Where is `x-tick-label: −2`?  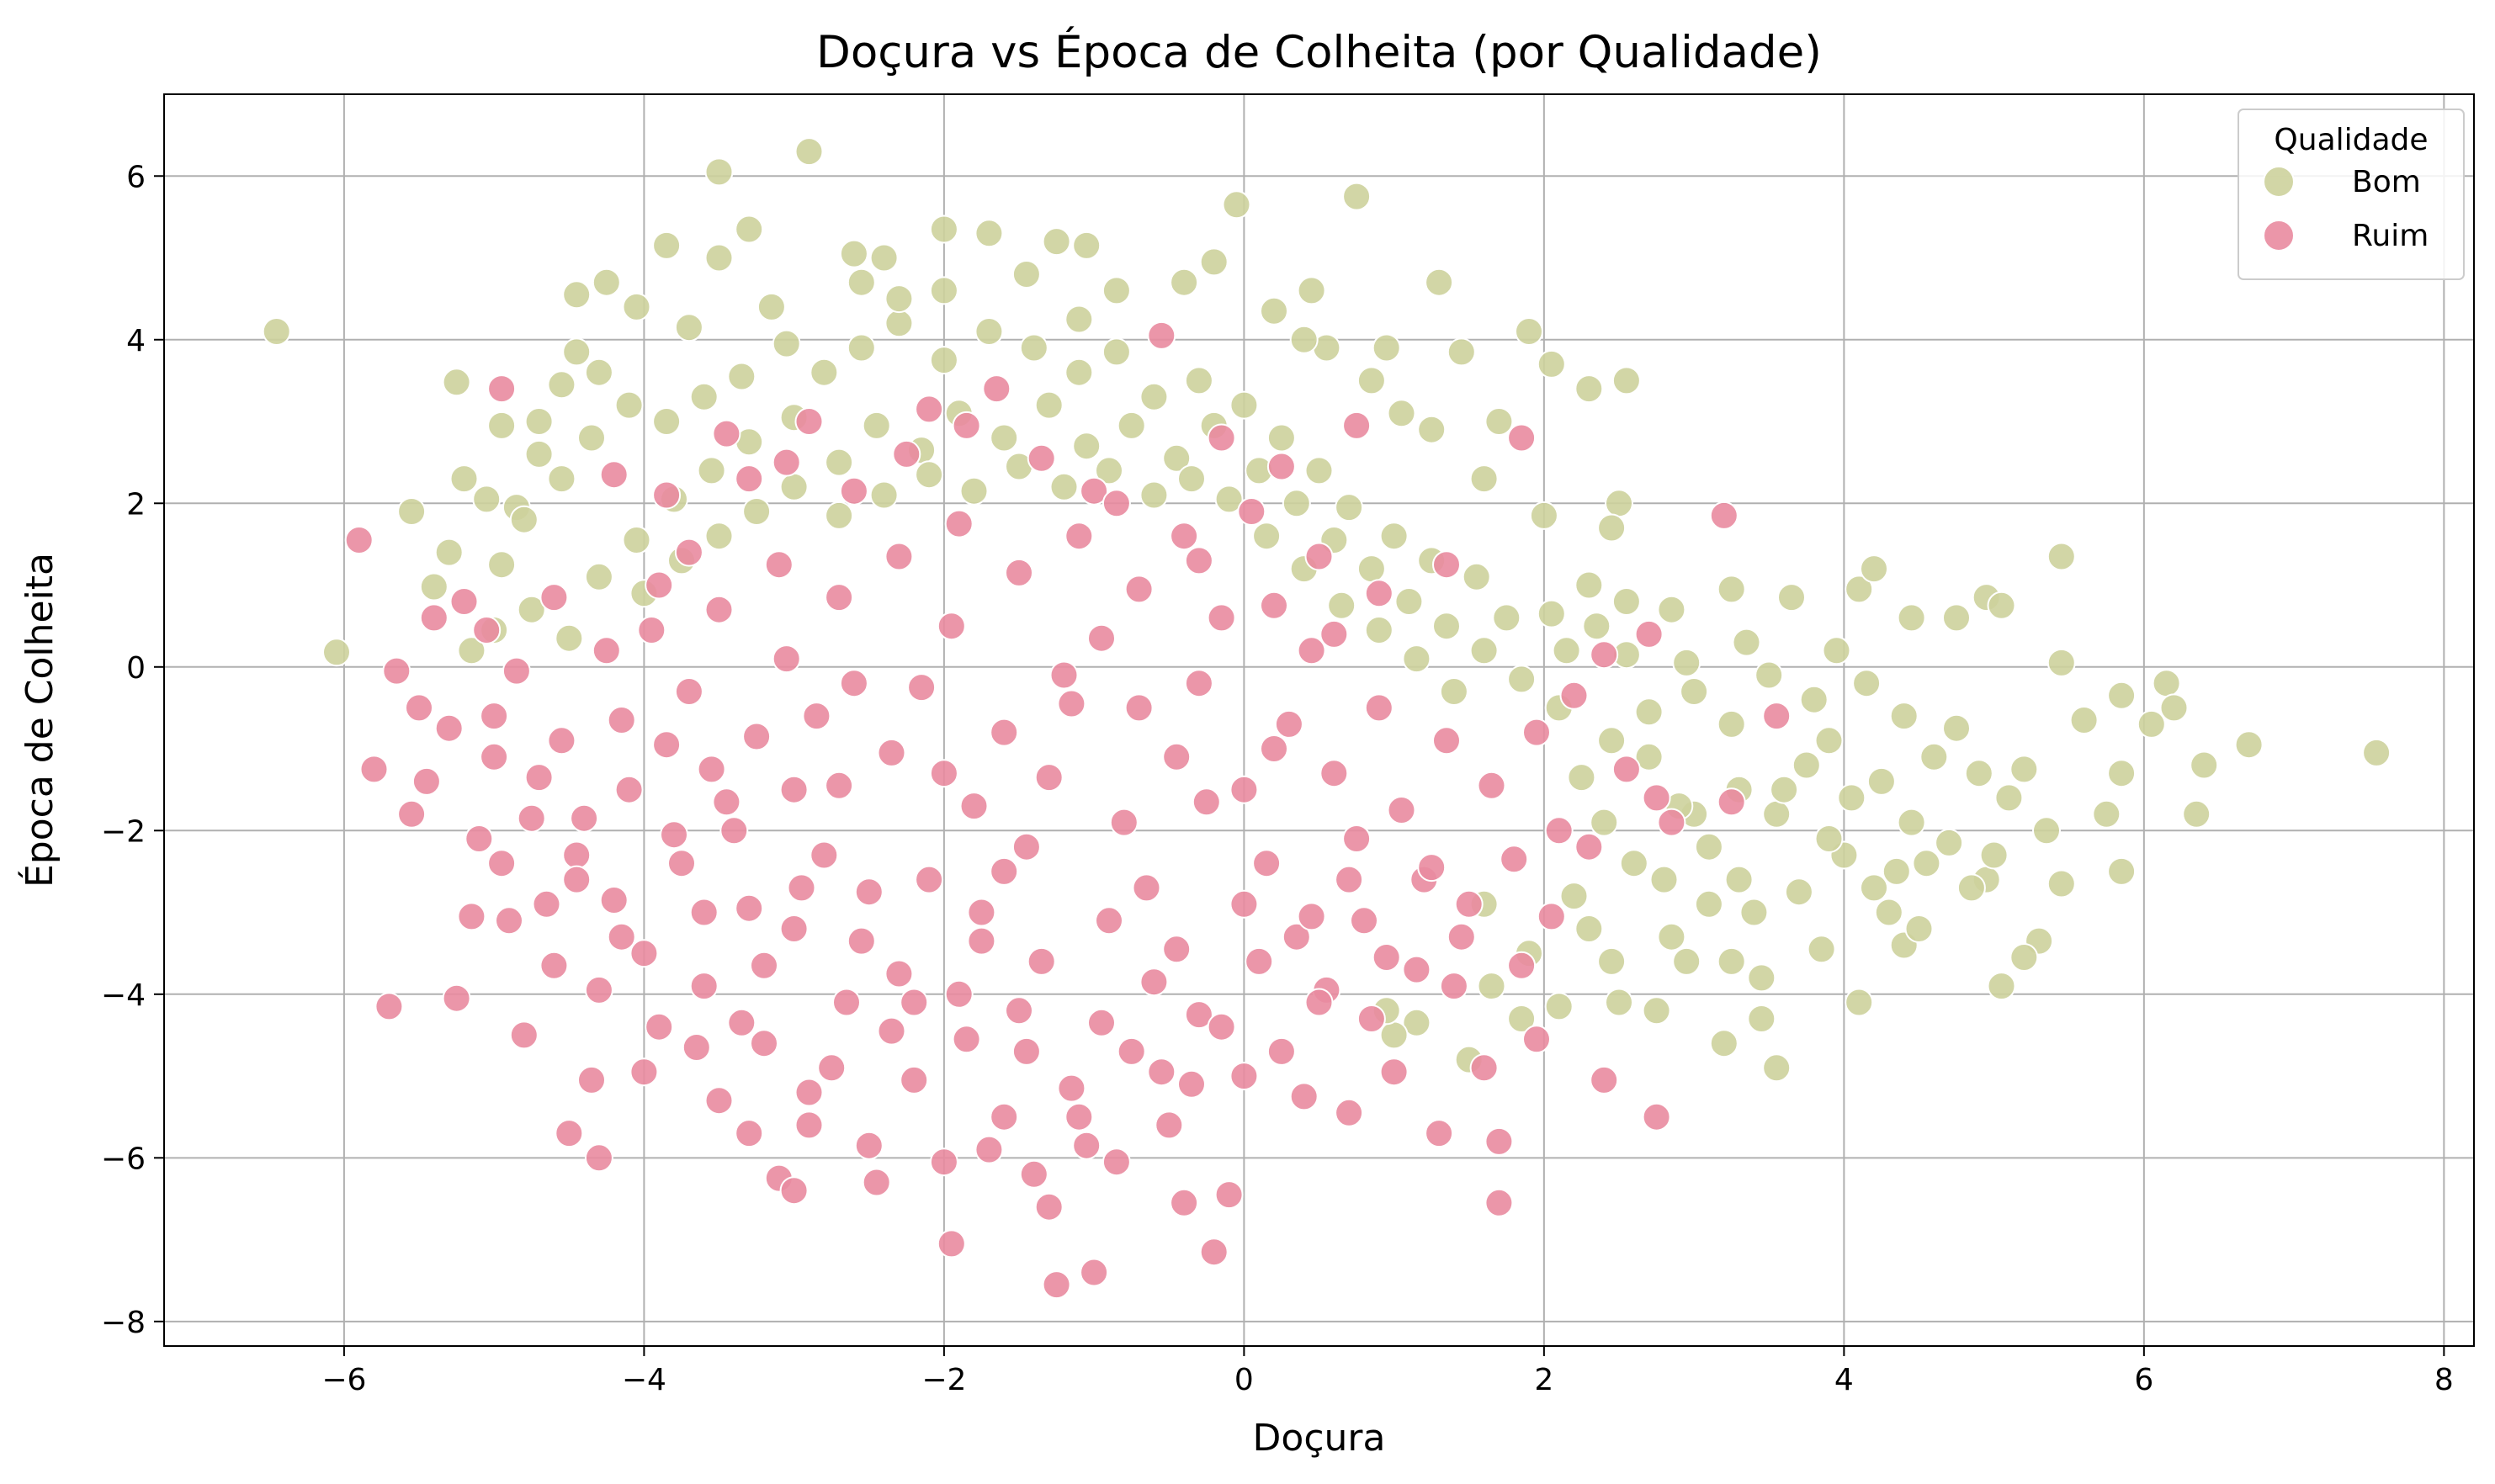
x-tick-label: −2 is located at coordinates (943, 1380).